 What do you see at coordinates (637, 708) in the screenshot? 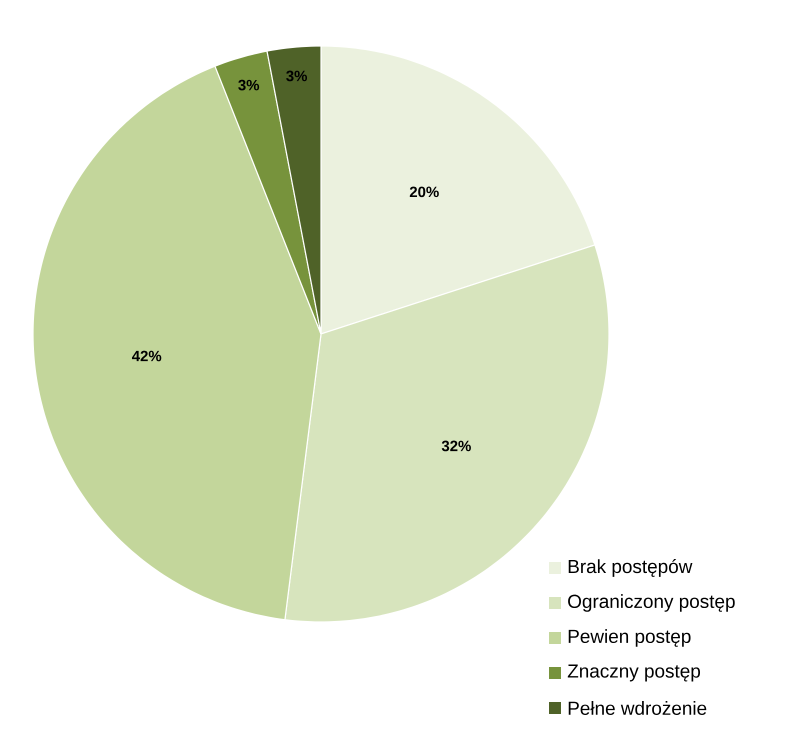
I see `legend-label: Pełne wdrożenie` at bounding box center [637, 708].